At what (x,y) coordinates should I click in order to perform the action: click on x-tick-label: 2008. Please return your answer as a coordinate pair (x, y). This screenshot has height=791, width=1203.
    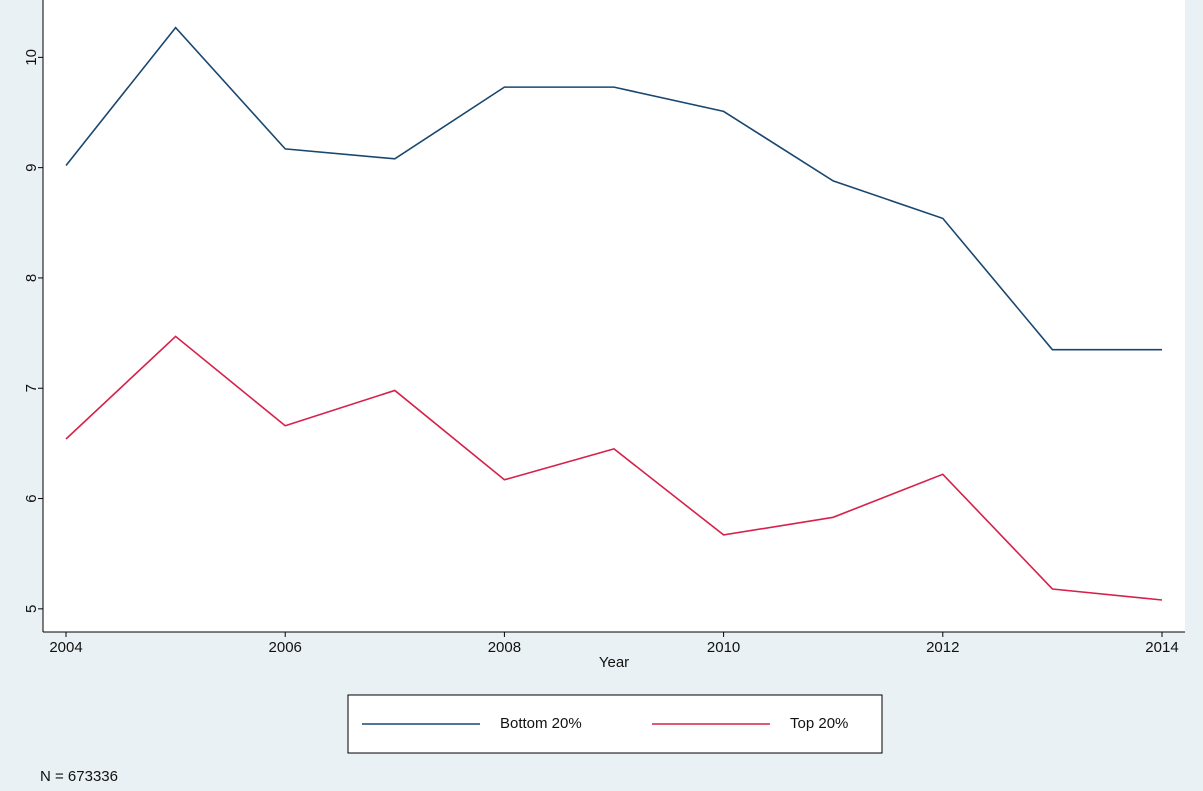
    Looking at the image, I should click on (504, 647).